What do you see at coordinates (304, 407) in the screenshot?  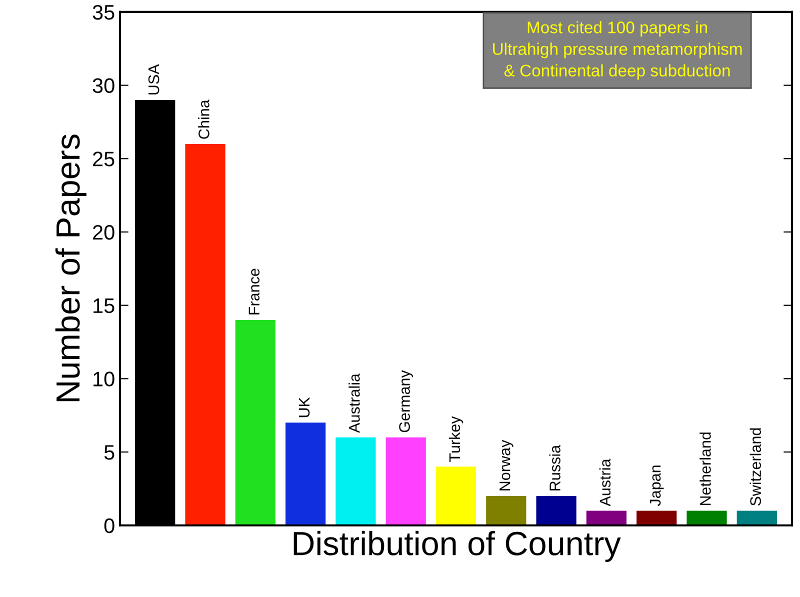 I see `x-tick-label: UK` at bounding box center [304, 407].